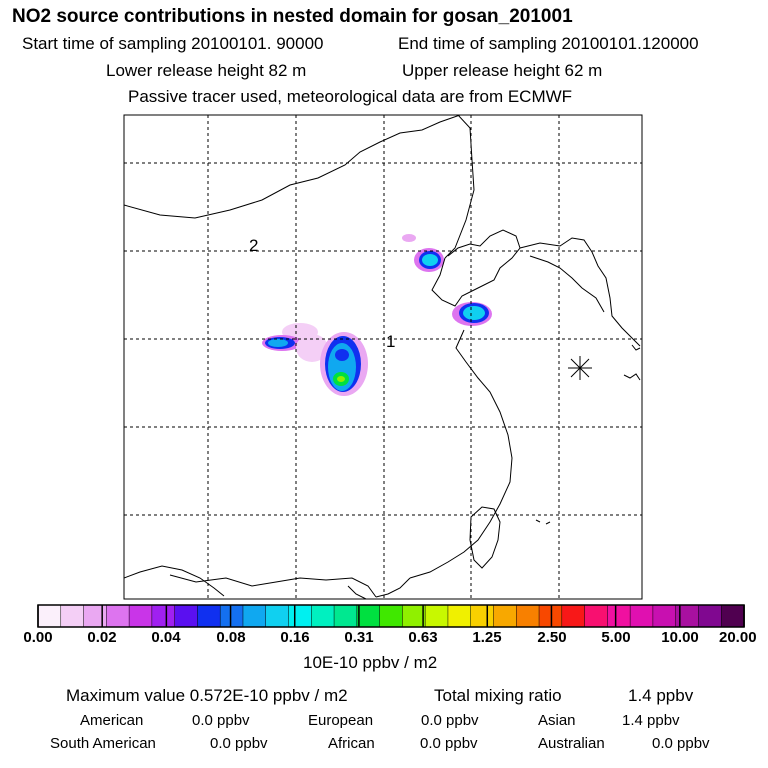 Image resolution: width=768 pixels, height=768 pixels. I want to click on source-value-american: 0.0 ppbv, so click(221, 720).